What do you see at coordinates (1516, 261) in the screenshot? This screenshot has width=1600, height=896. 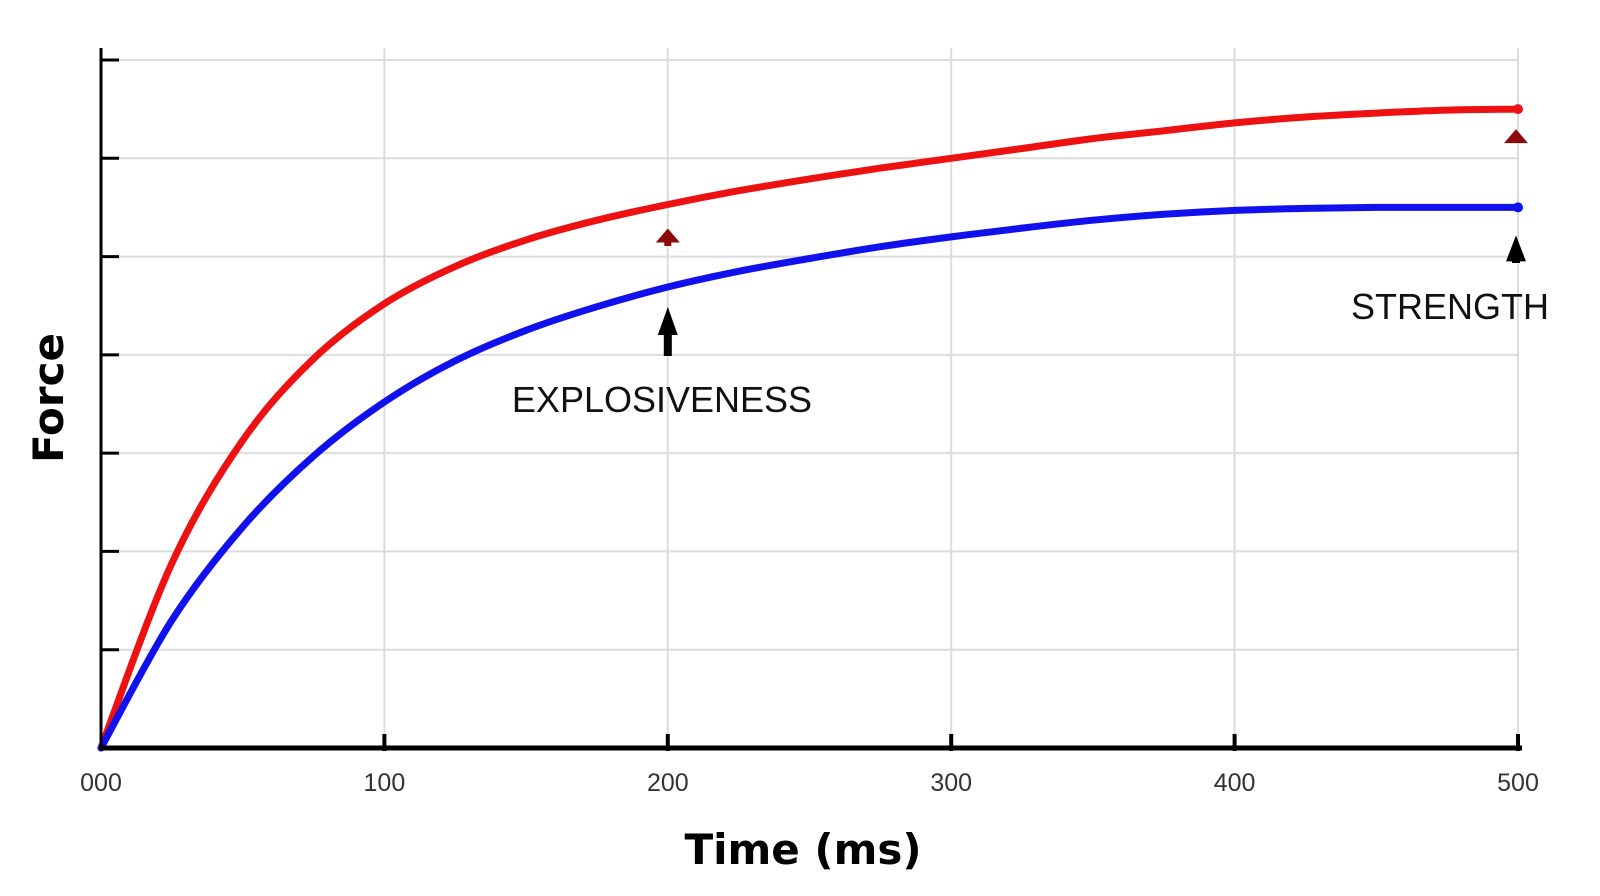 I see `strength-arrow-shaft` at bounding box center [1516, 261].